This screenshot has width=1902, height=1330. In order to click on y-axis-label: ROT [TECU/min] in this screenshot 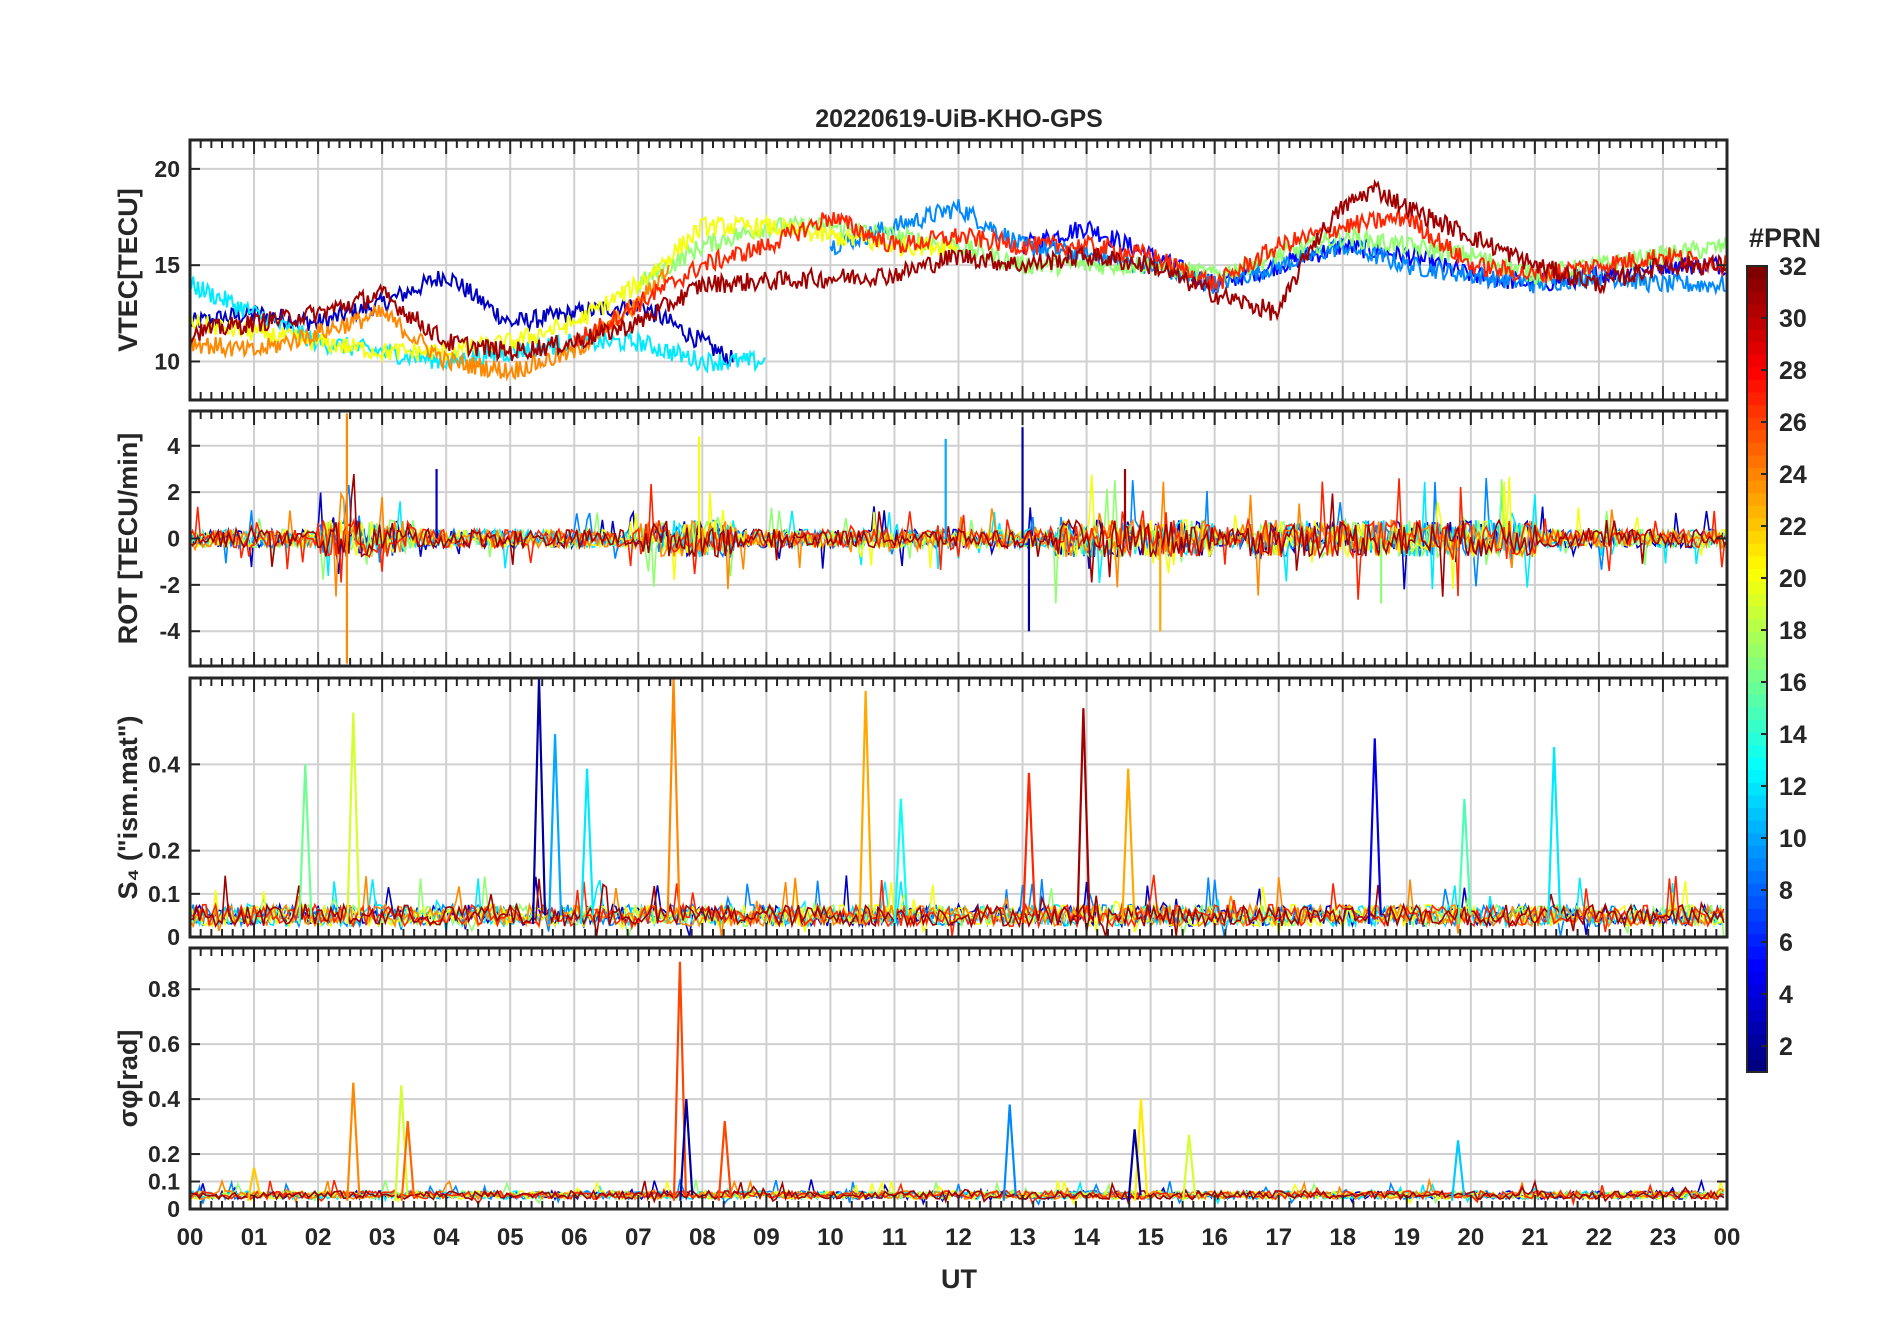, I will do `click(128, 538)`.